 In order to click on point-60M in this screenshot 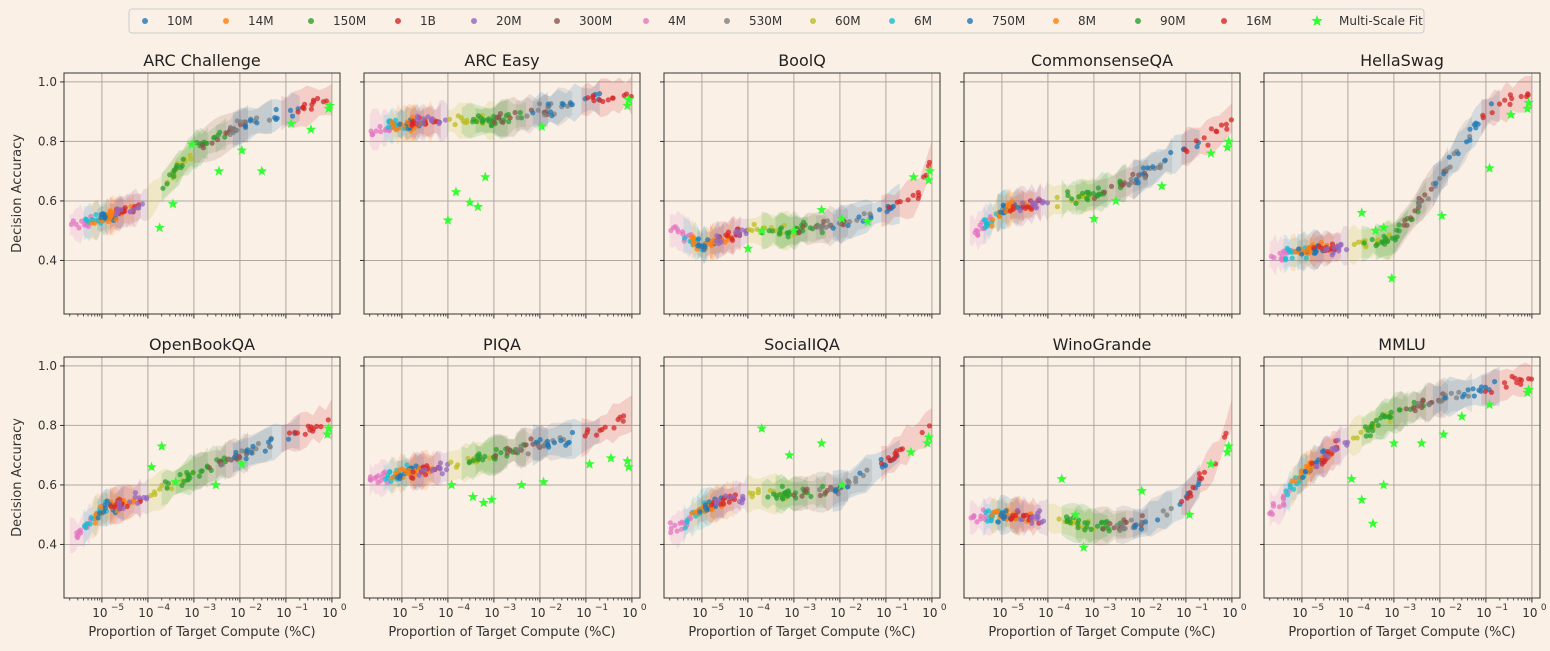, I will do `click(162, 485)`.